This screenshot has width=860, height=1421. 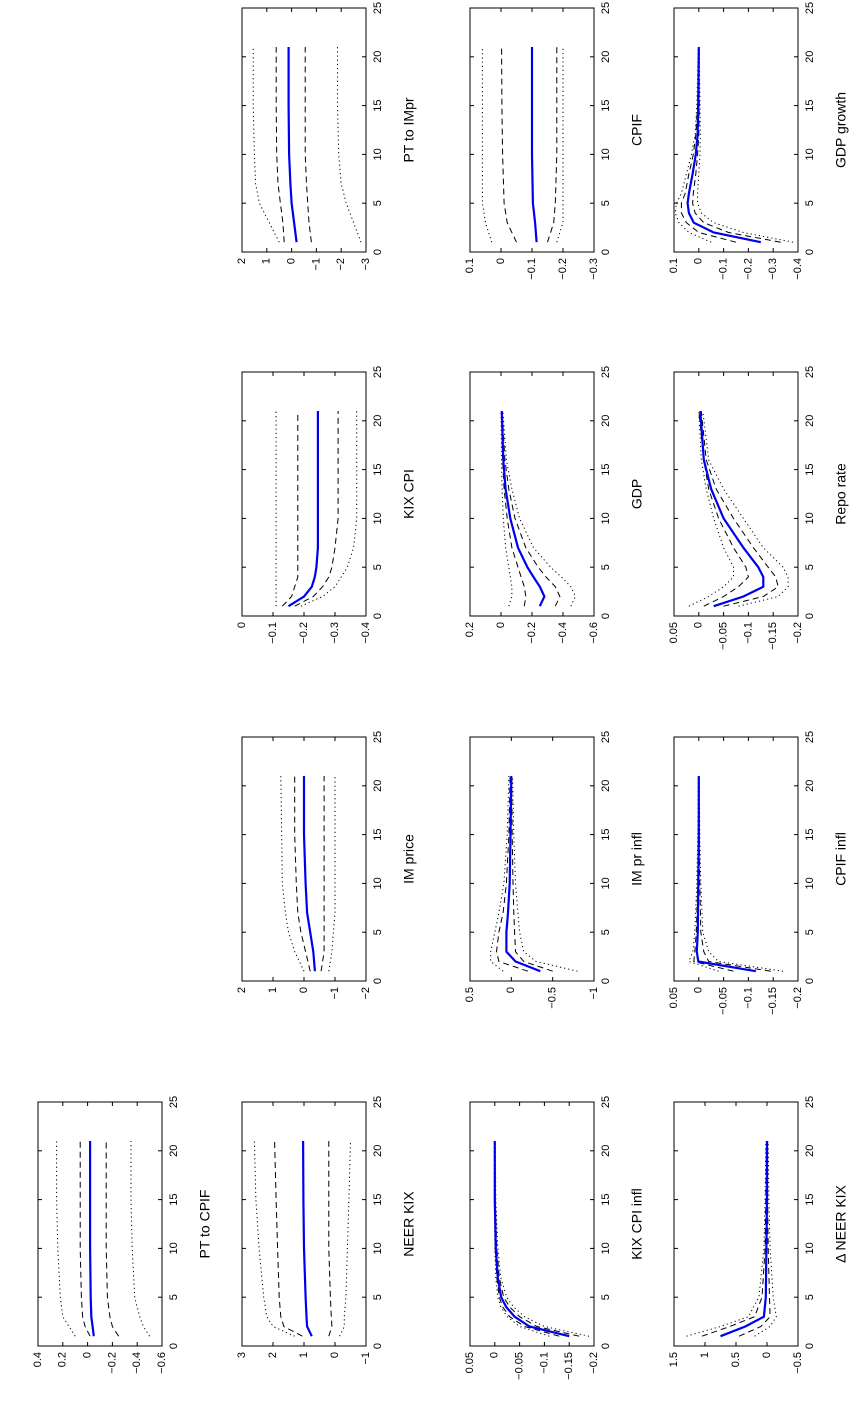 I want to click on panel-title: GDP growth, so click(x=841, y=130).